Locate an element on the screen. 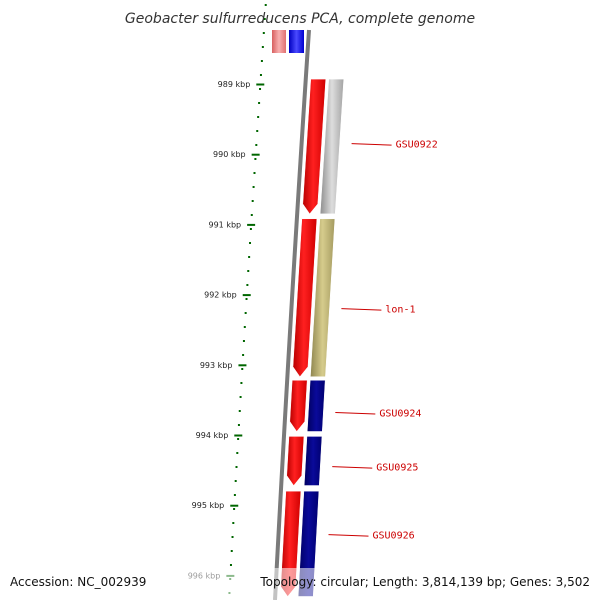  ruler-tick-label: 994 kbp is located at coordinates (212, 435).